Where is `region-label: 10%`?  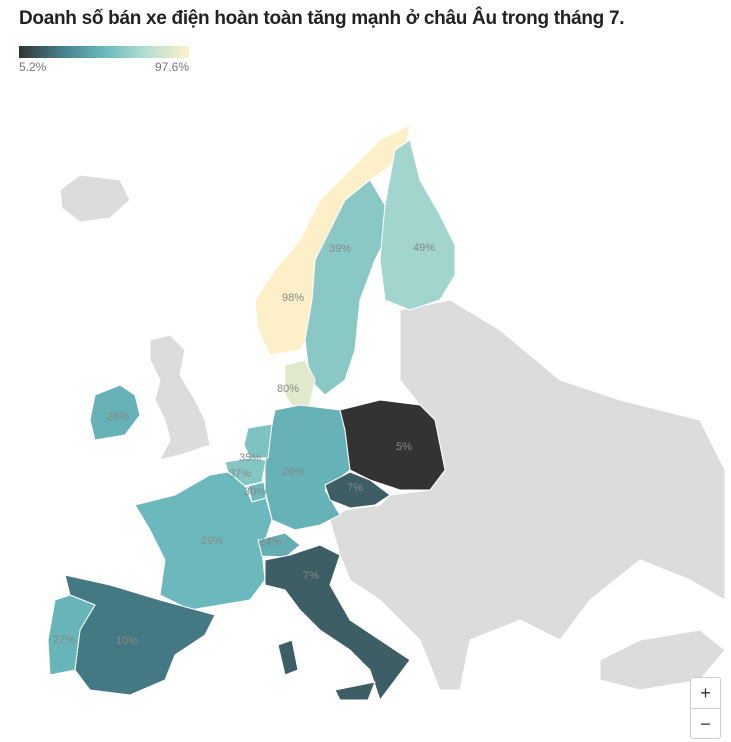
region-label: 10% is located at coordinates (127, 641).